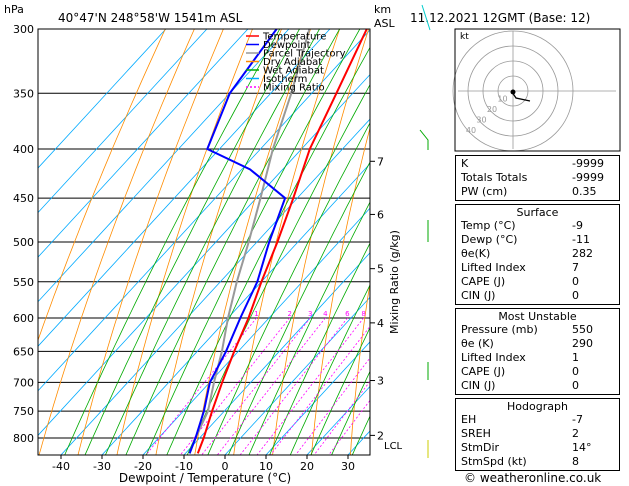 This screenshot has height=486, width=629. What do you see at coordinates (464, 37) in the screenshot?
I see `hodograph-kt-label: kt` at bounding box center [464, 37].